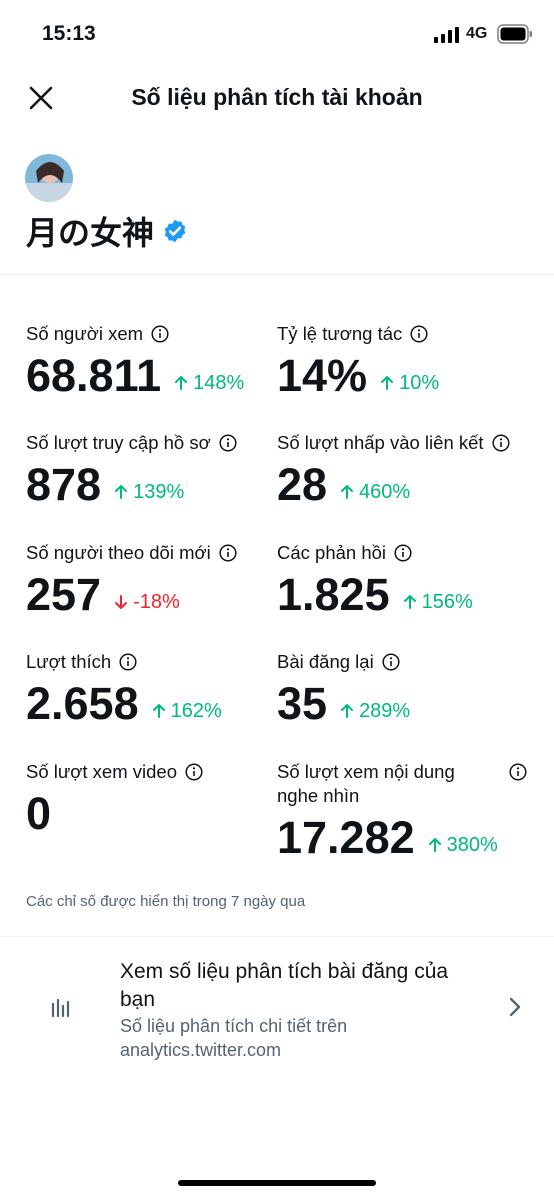  Describe the element at coordinates (325, 661) in the screenshot. I see `metric-label: Bài đăng lại` at that location.